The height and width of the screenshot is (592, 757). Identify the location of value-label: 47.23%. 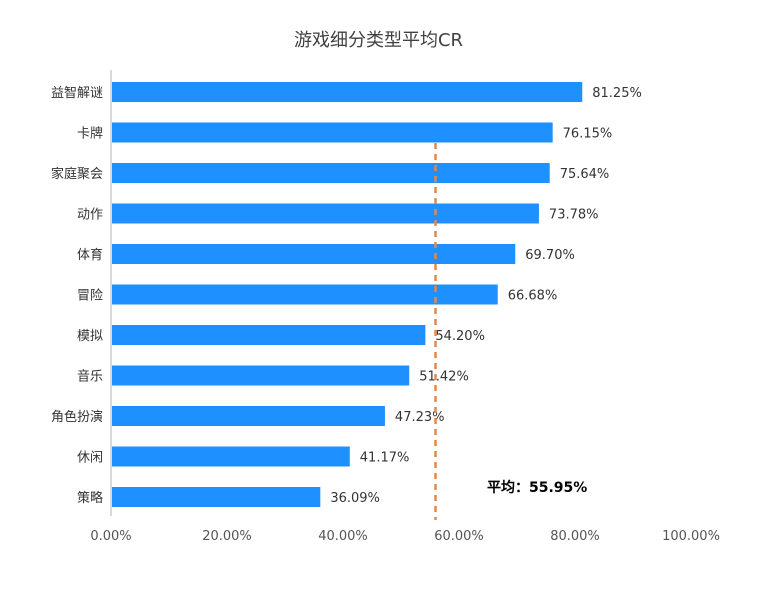
(420, 417).